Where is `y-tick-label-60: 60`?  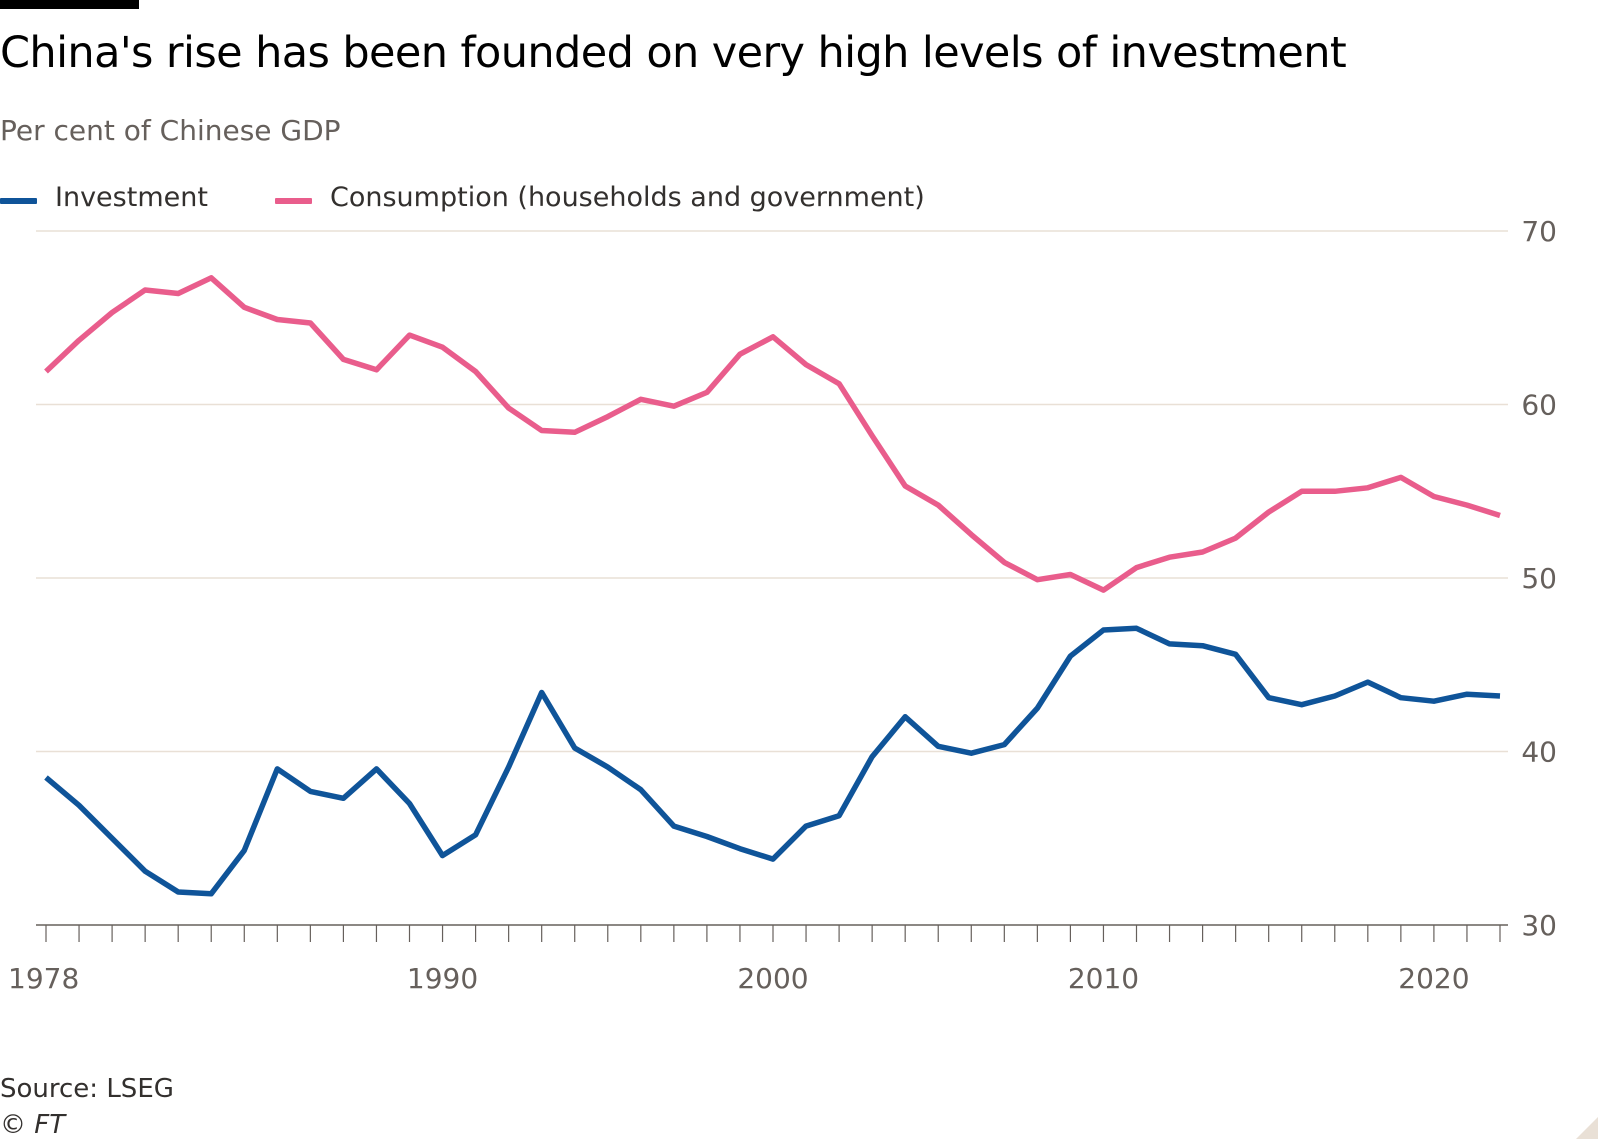
y-tick-label-60: 60 is located at coordinates (1539, 405).